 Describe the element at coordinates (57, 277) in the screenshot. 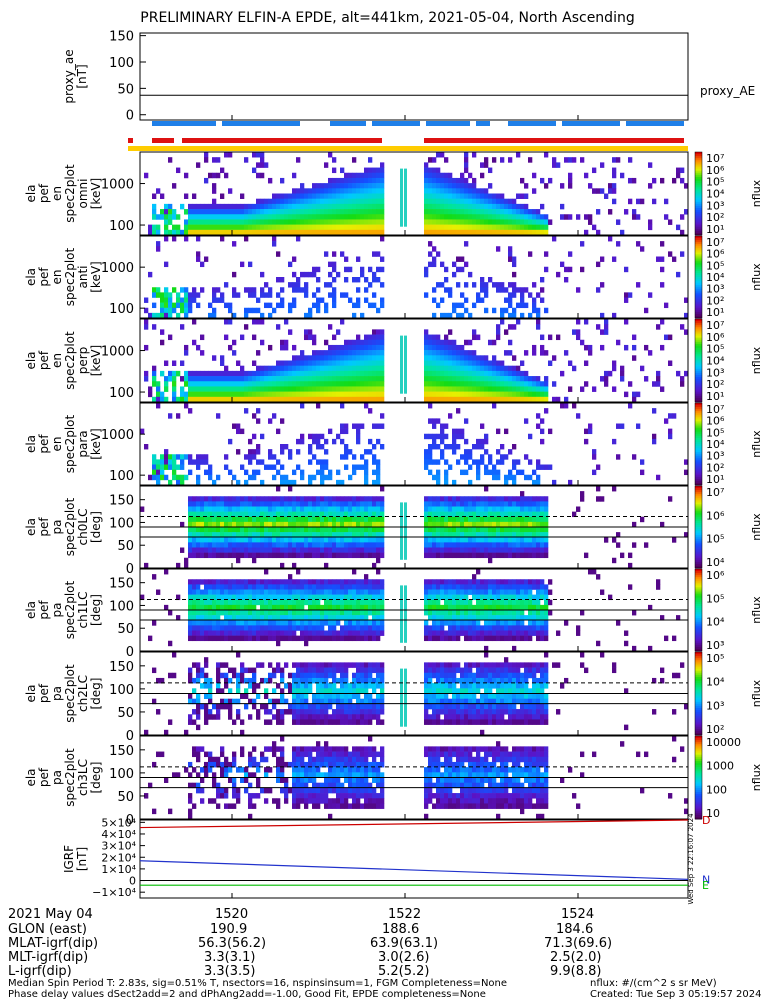

I see `y-axis-label-line: en` at that location.